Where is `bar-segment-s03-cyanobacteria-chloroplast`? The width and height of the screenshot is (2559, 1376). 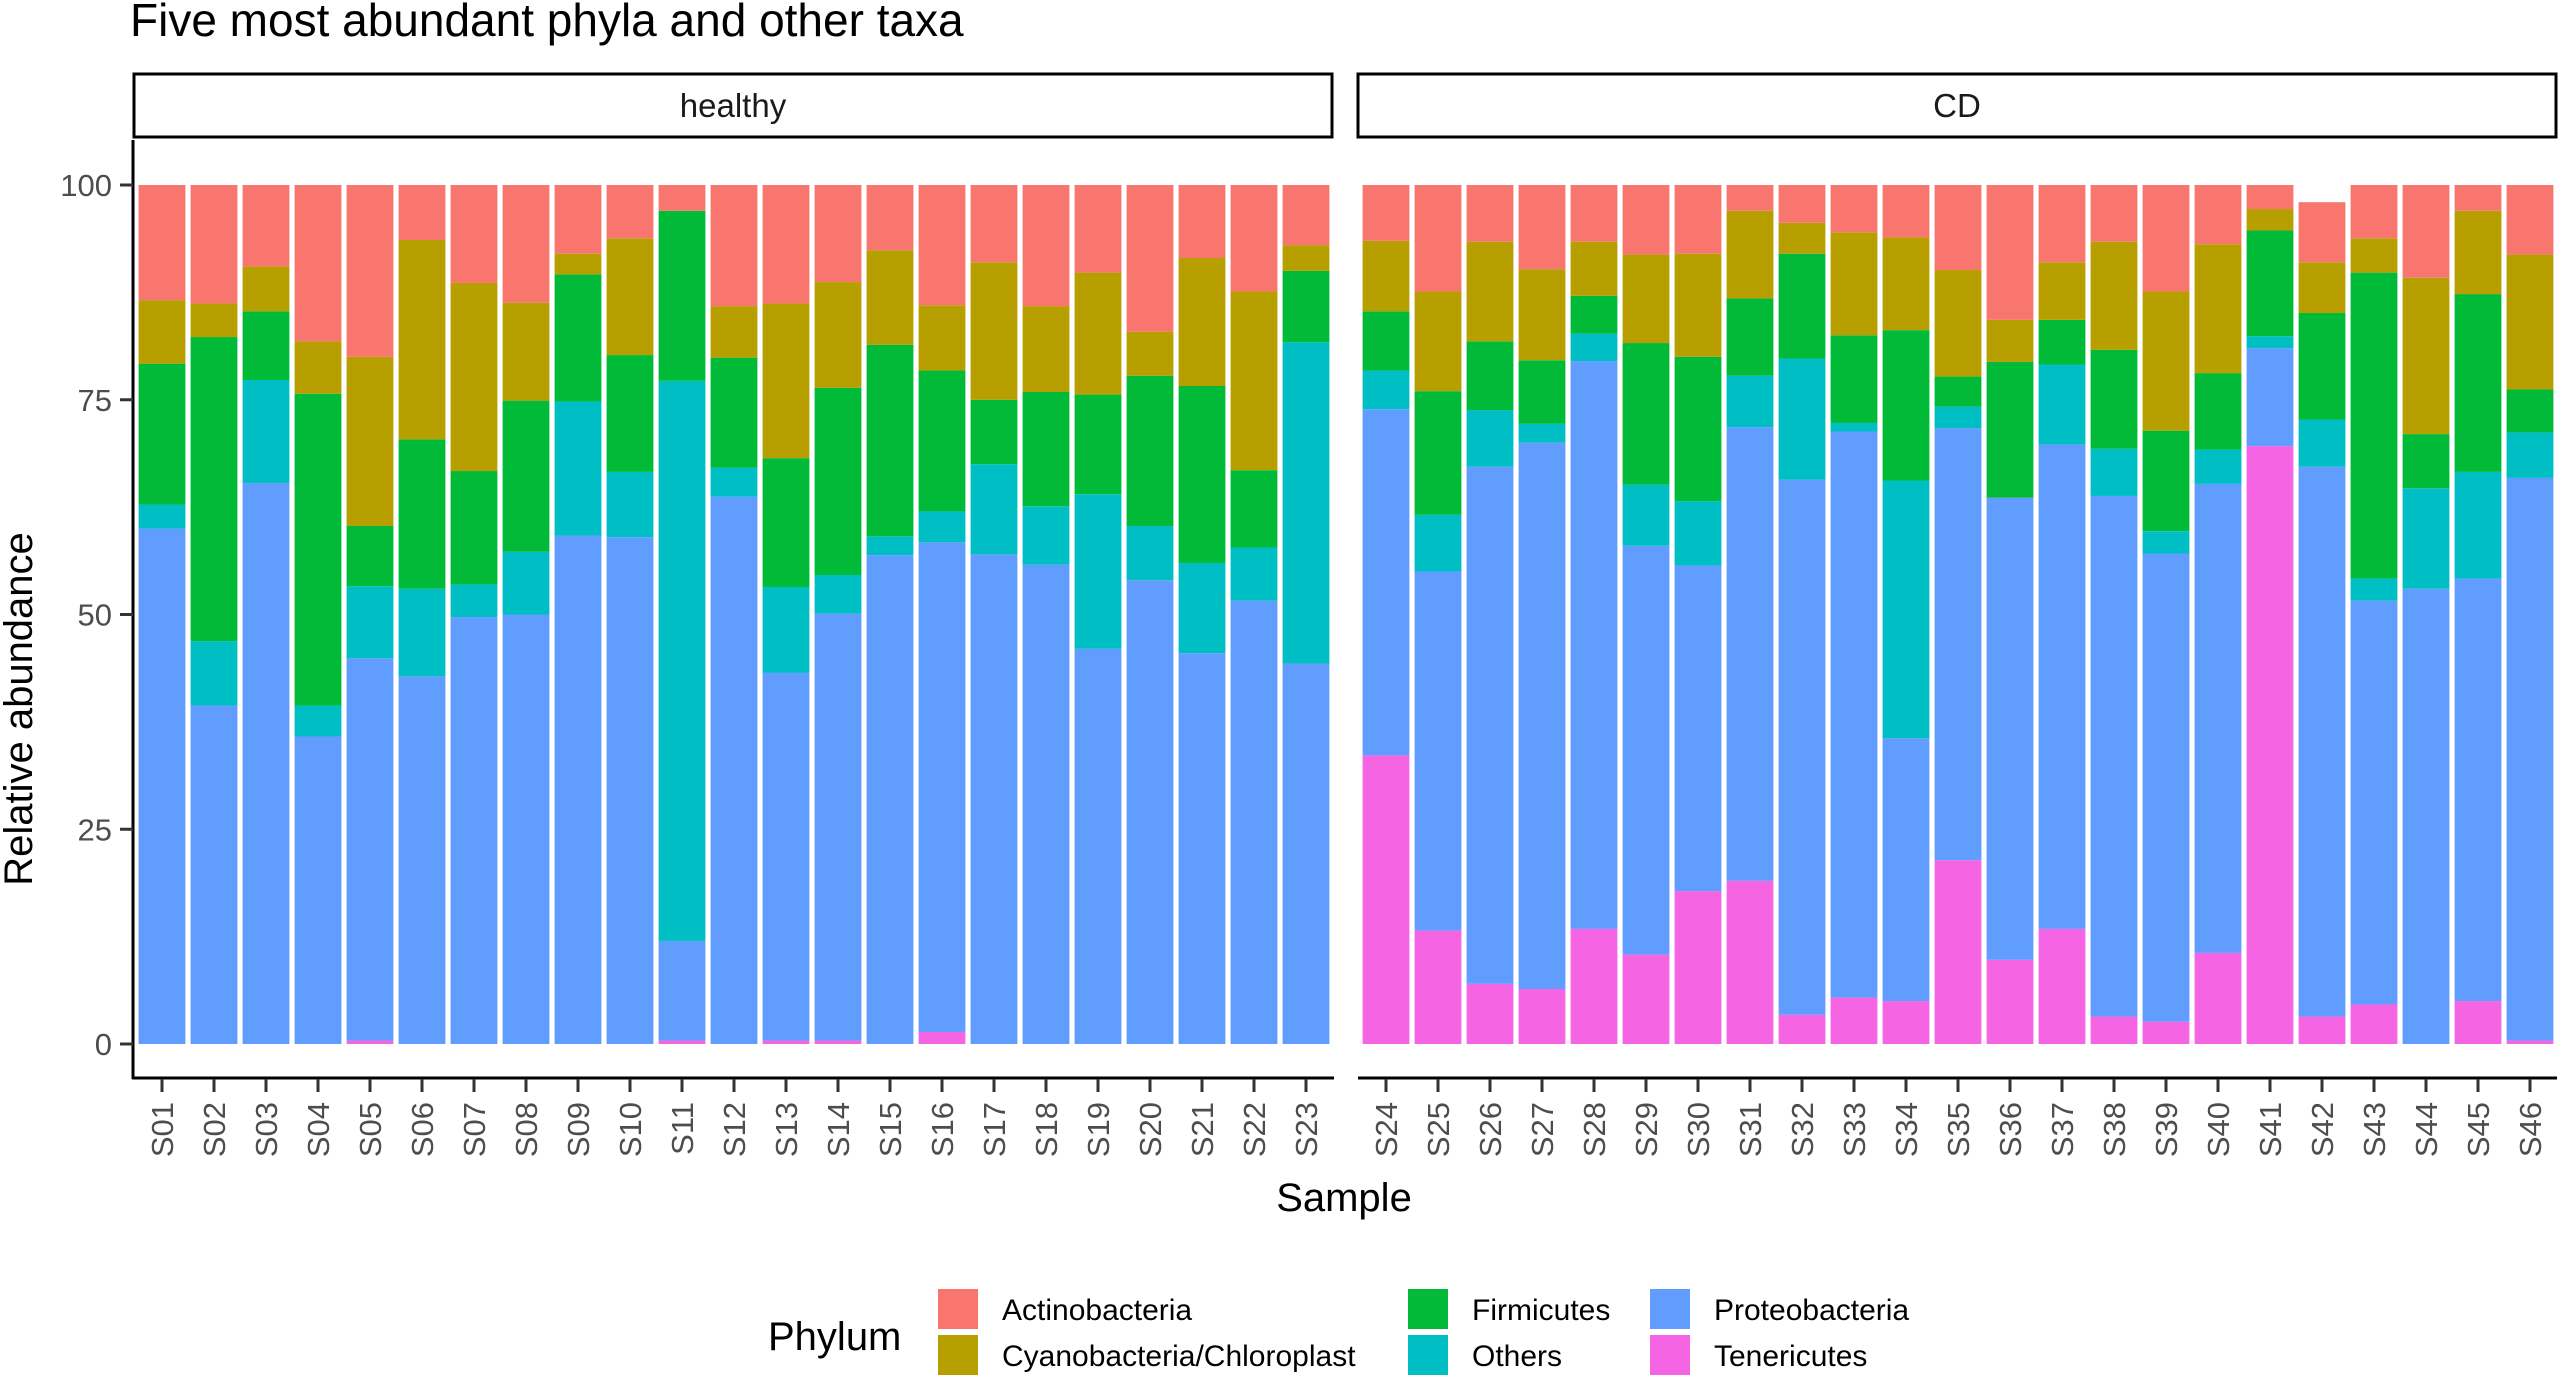
bar-segment-s03-cyanobacteria-chloroplast is located at coordinates (266, 289).